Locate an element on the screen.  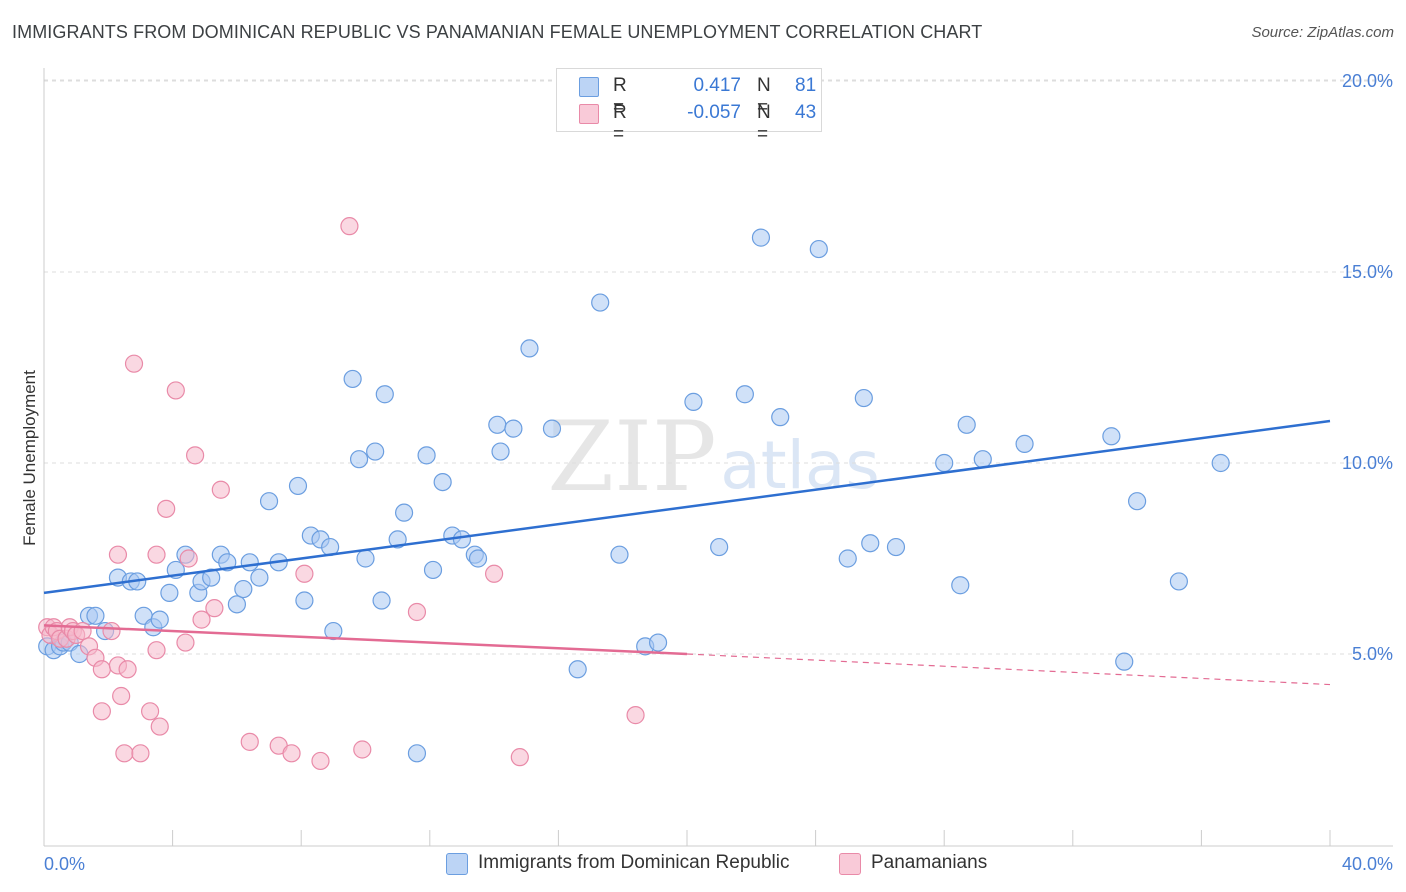
y-tick-label: 20.0% is located at coordinates (1367, 81).